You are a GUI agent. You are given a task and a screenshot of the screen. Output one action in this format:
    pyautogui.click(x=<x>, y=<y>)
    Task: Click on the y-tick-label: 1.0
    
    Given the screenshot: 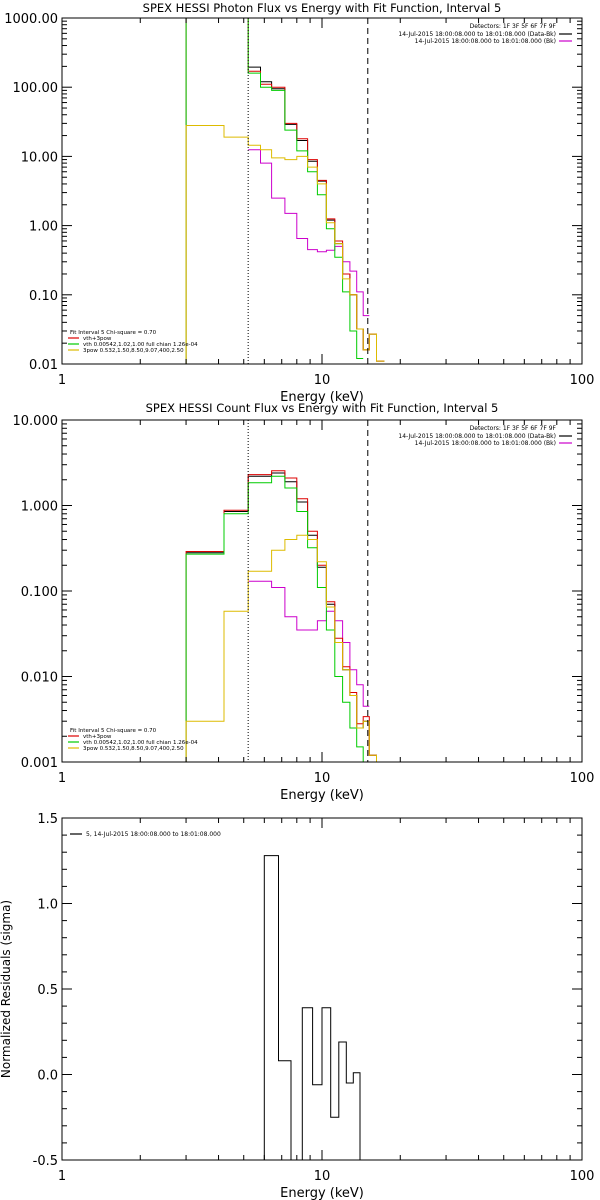 What is the action you would take?
    pyautogui.click(x=47, y=905)
    